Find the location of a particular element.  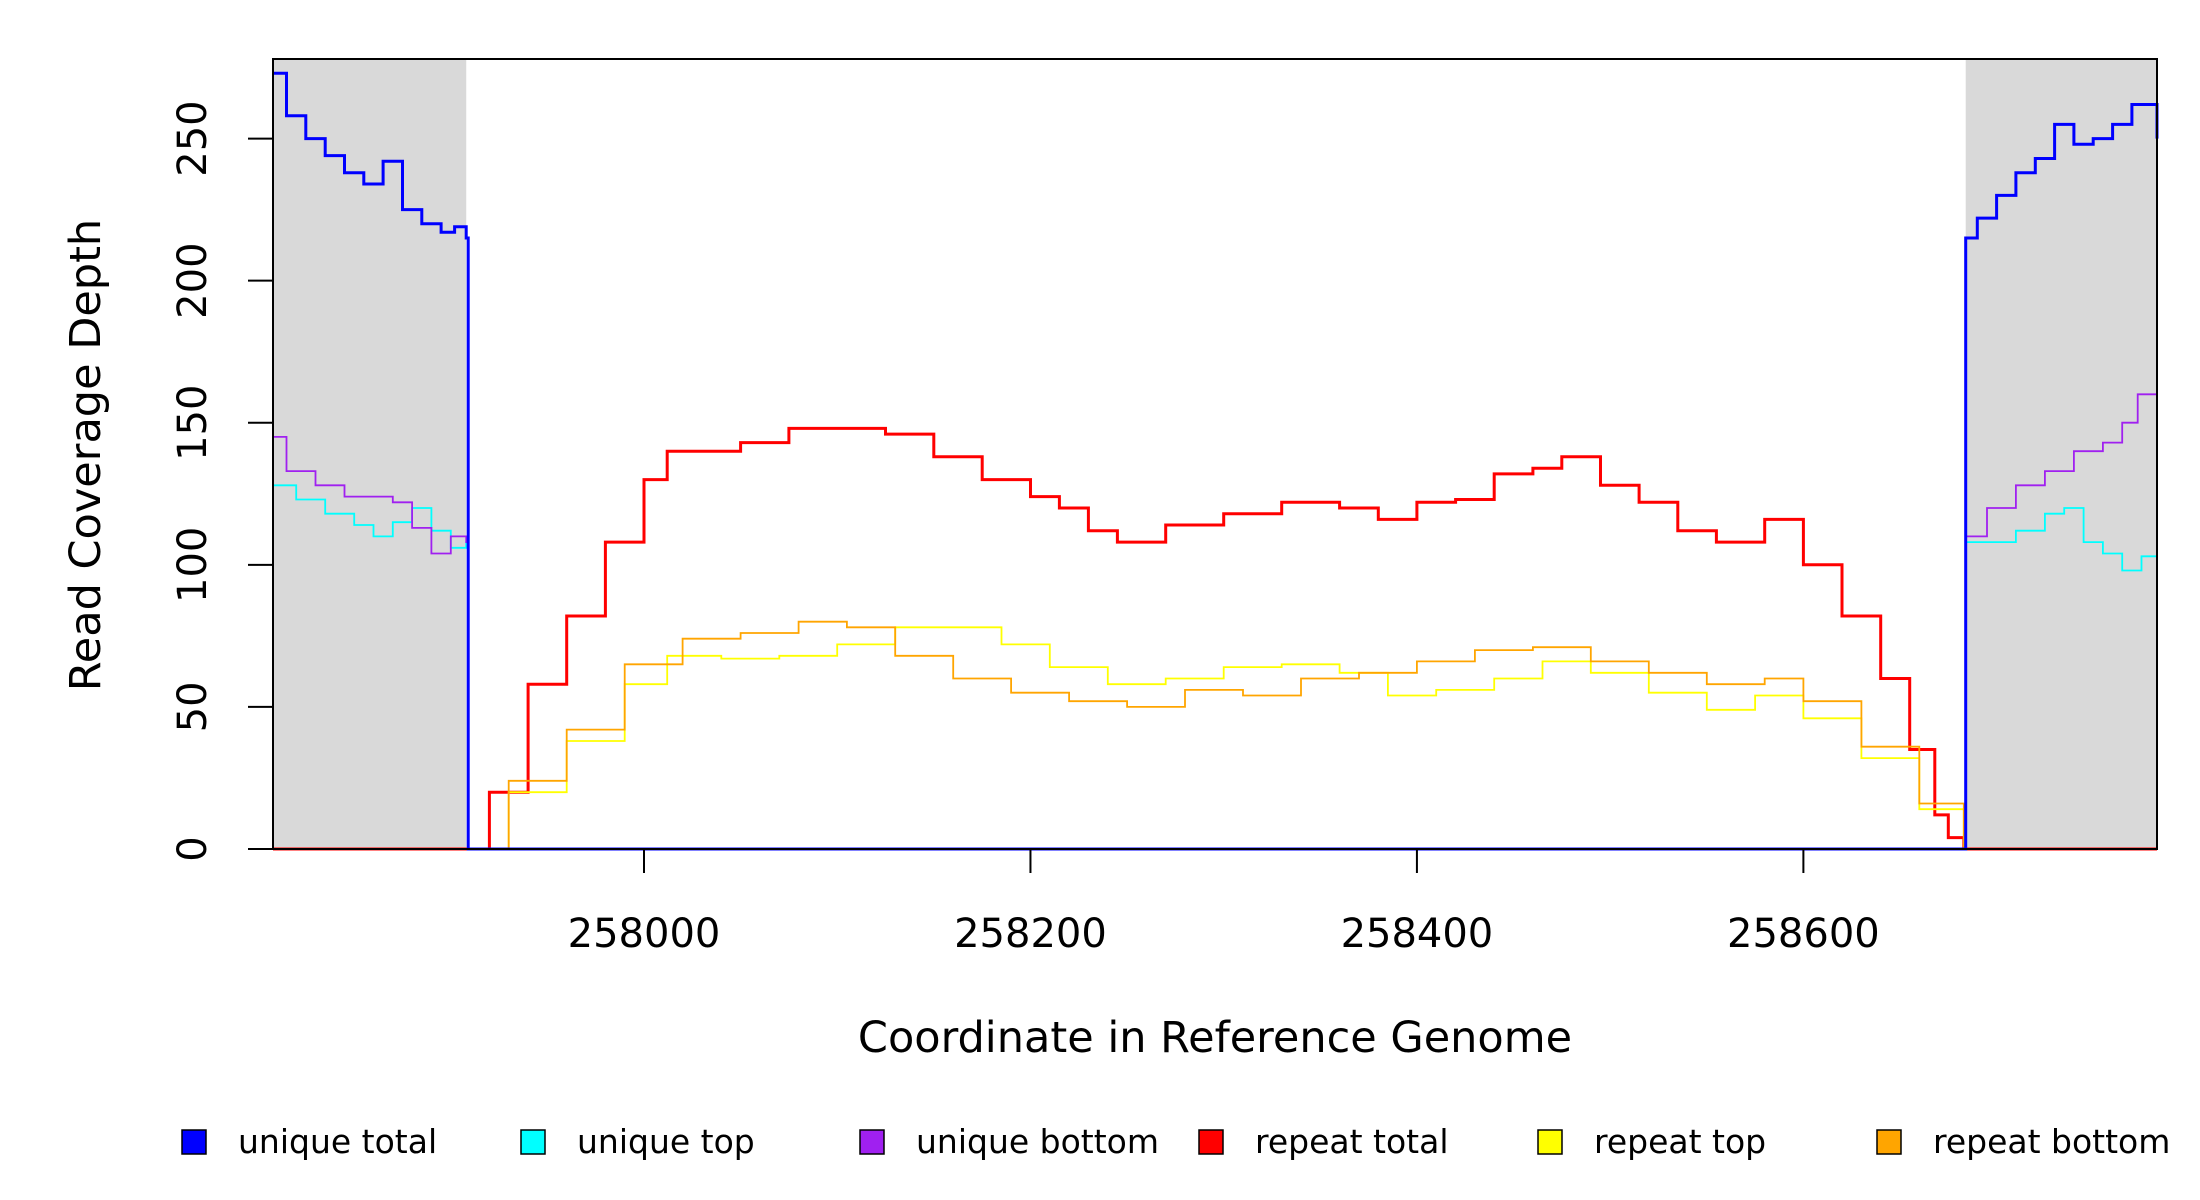

x-tick-label: 258600 is located at coordinates (1803, 934).